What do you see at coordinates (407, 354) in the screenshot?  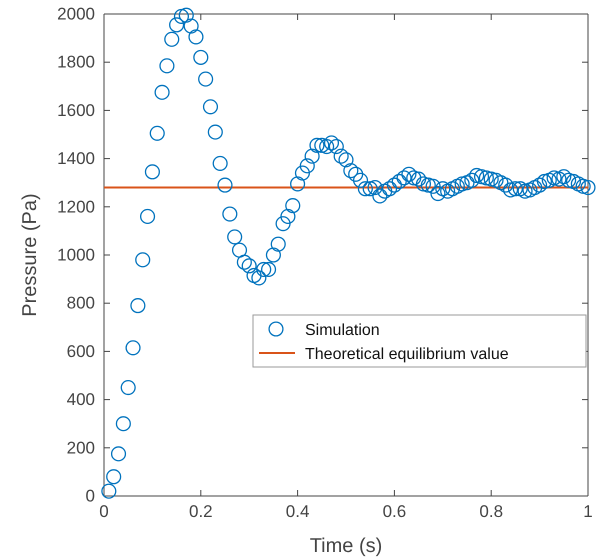 I see `legend-label: Theoretical equilibrium value` at bounding box center [407, 354].